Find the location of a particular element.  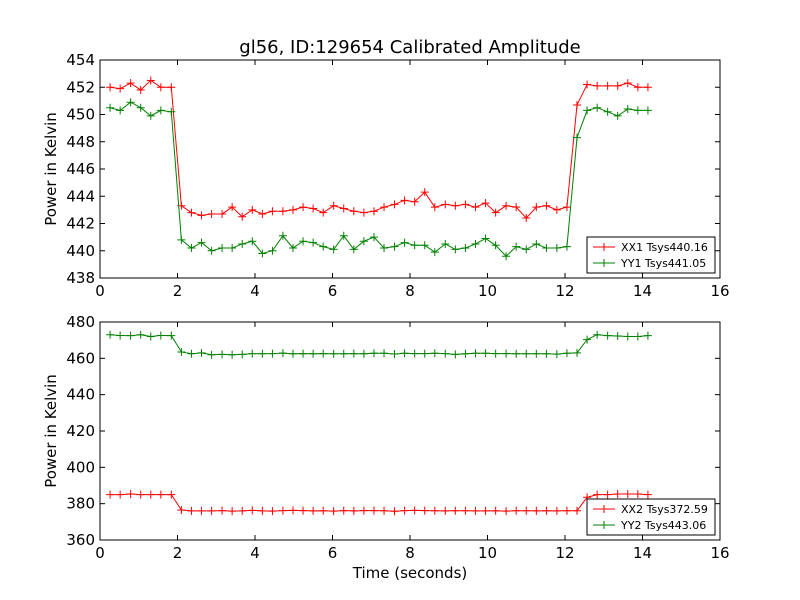

y-axis-label: Power in Kelvin is located at coordinates (51, 169).